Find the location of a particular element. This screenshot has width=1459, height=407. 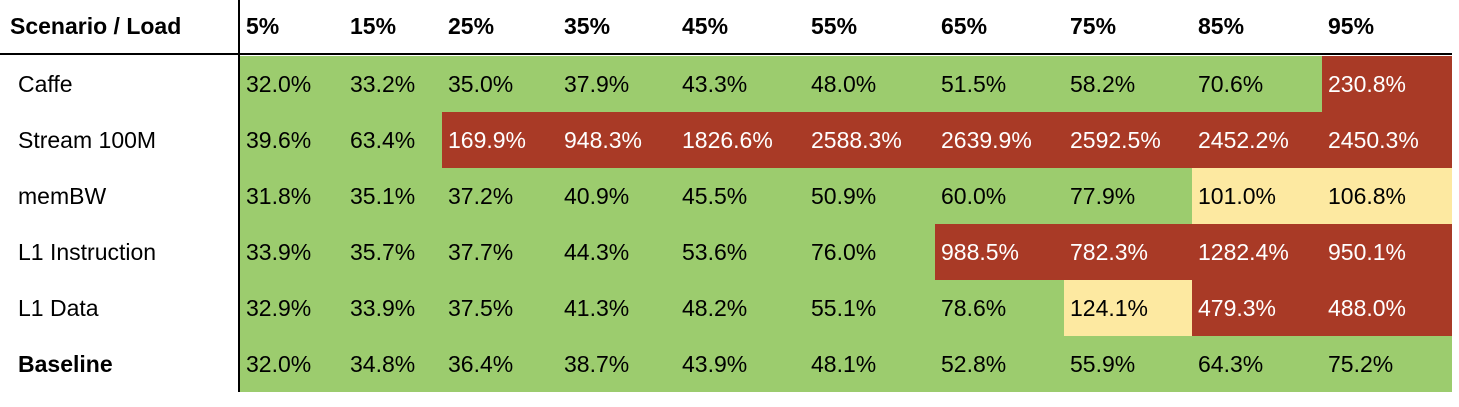

heatmap-cell: 36.4% is located at coordinates (500, 364).